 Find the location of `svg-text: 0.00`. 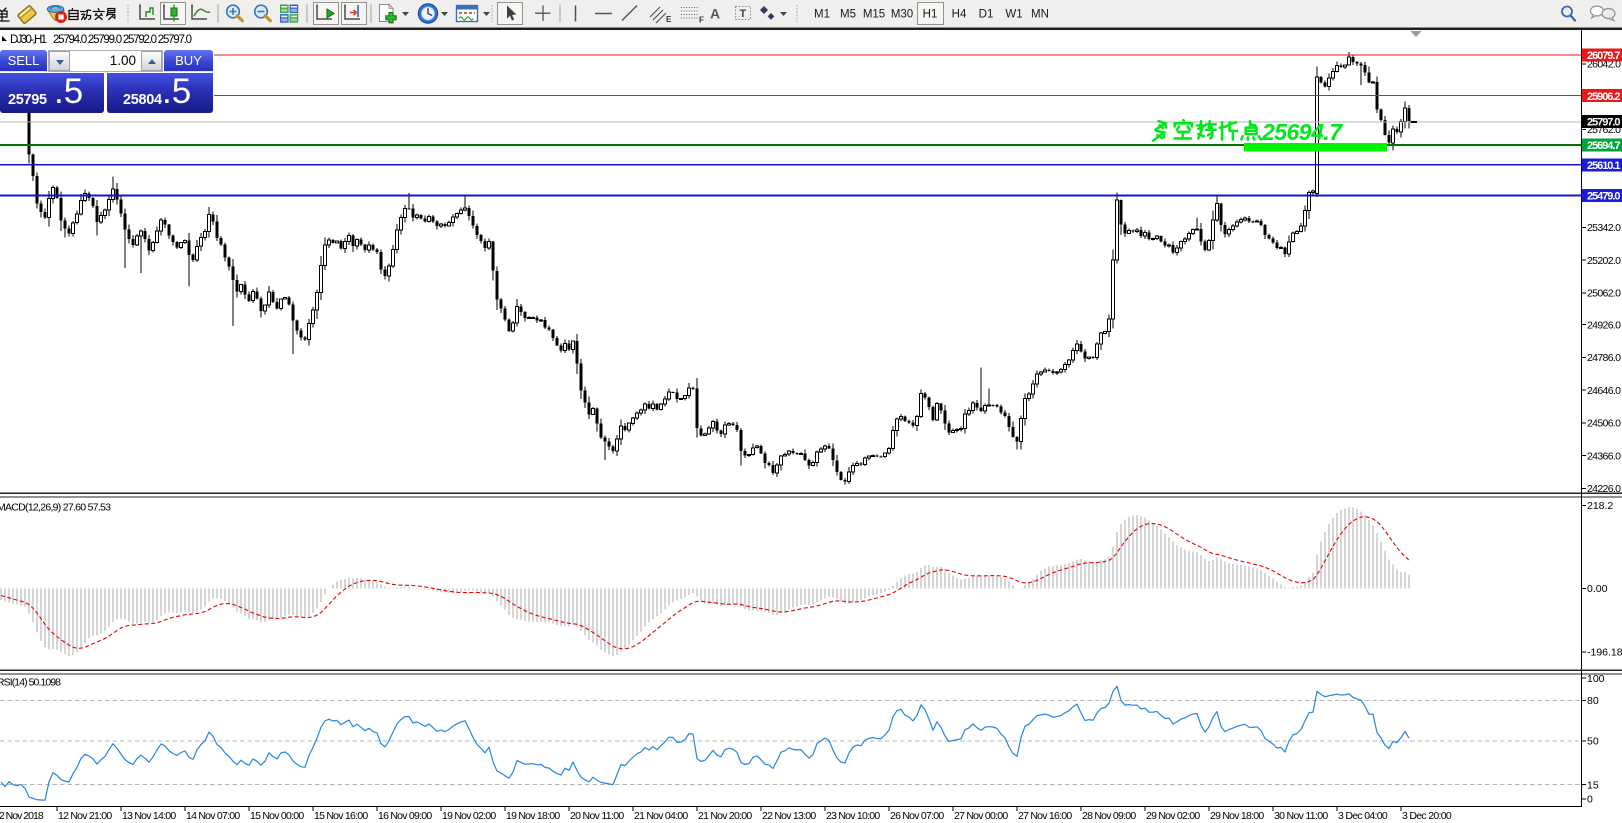

svg-text: 0.00 is located at coordinates (1597, 589).